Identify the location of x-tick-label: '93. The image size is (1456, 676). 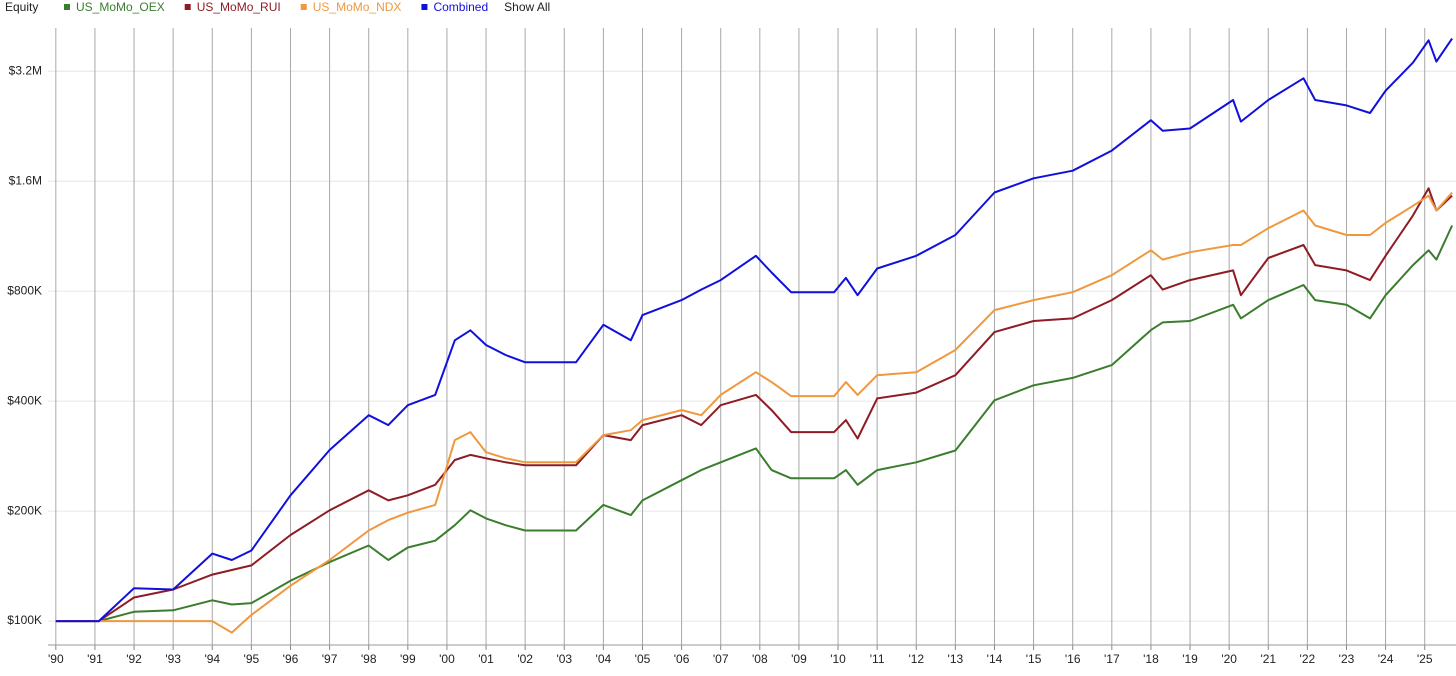
(173, 659).